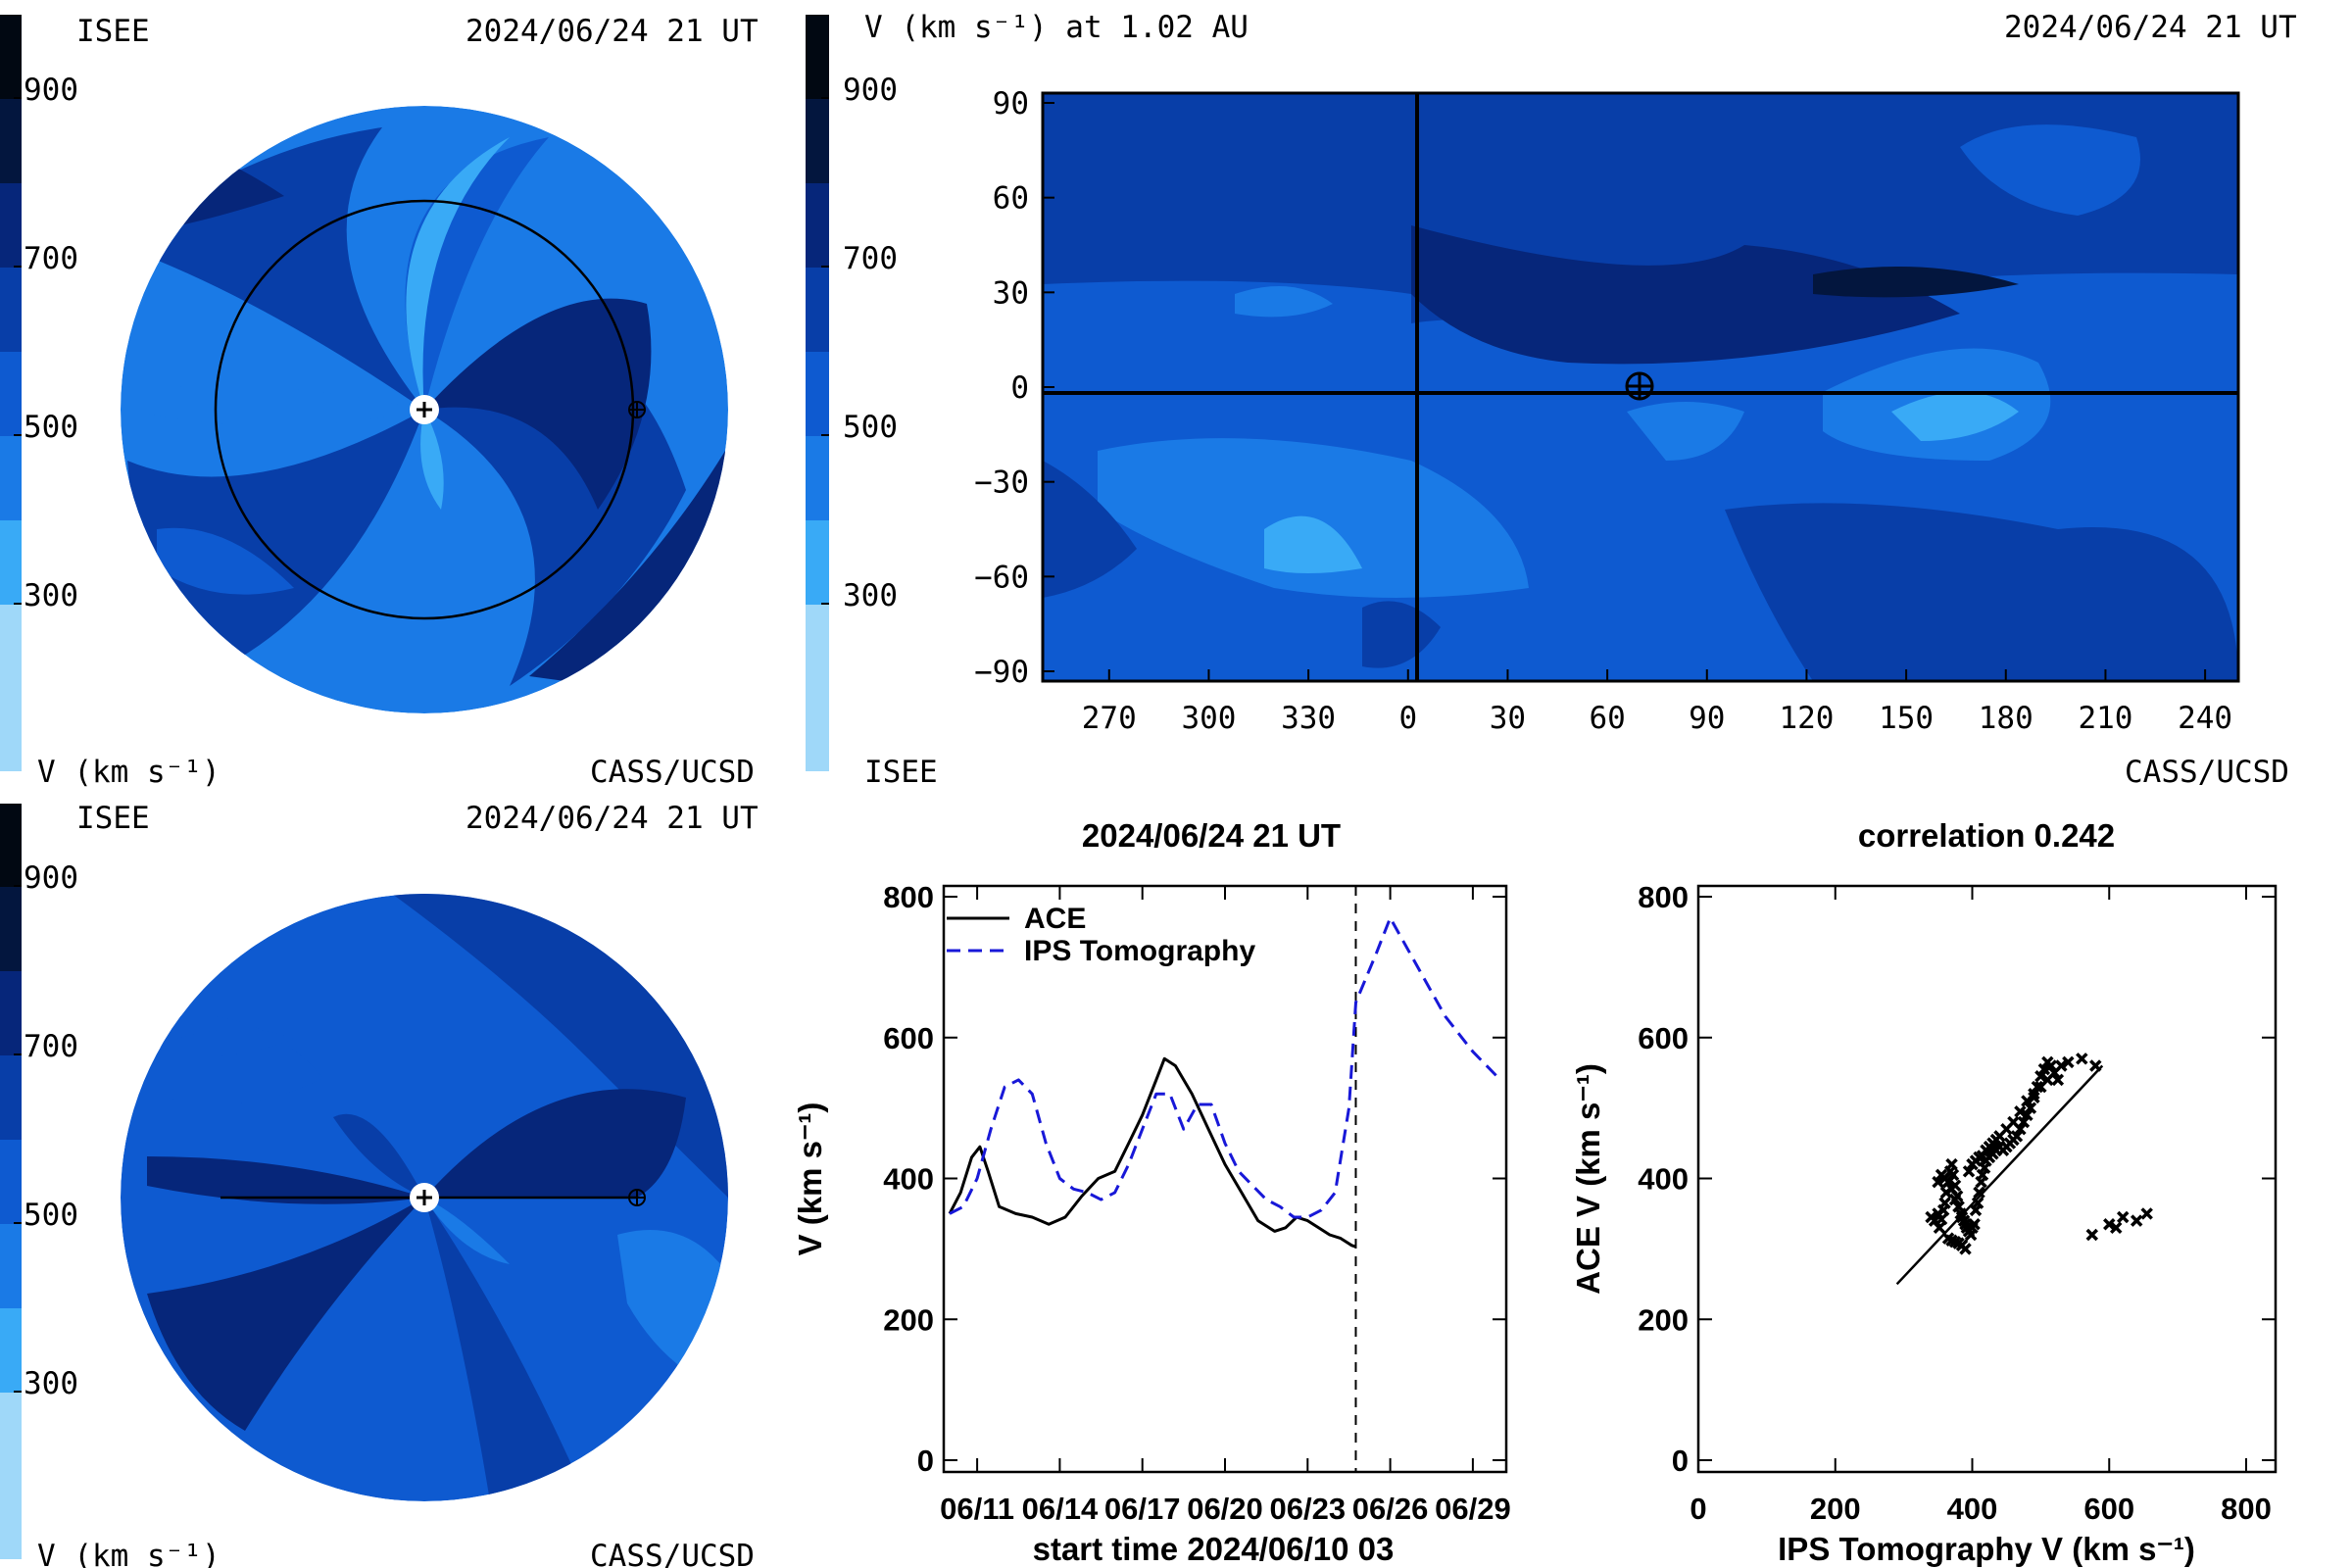 This screenshot has height=1568, width=2352. Describe the element at coordinates (1508, 718) in the screenshot. I see `heatmap-x-tick-label: 30` at that location.